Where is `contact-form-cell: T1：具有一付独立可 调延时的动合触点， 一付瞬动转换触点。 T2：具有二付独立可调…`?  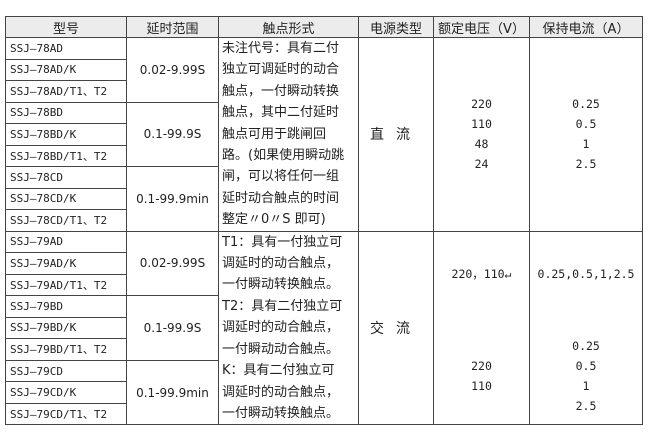
contact-form-cell: T1：具有一付独立可 调延时的动合触点， 一付瞬动转换触点。 T2：具有二付独立可调… is located at coordinates (288, 328).